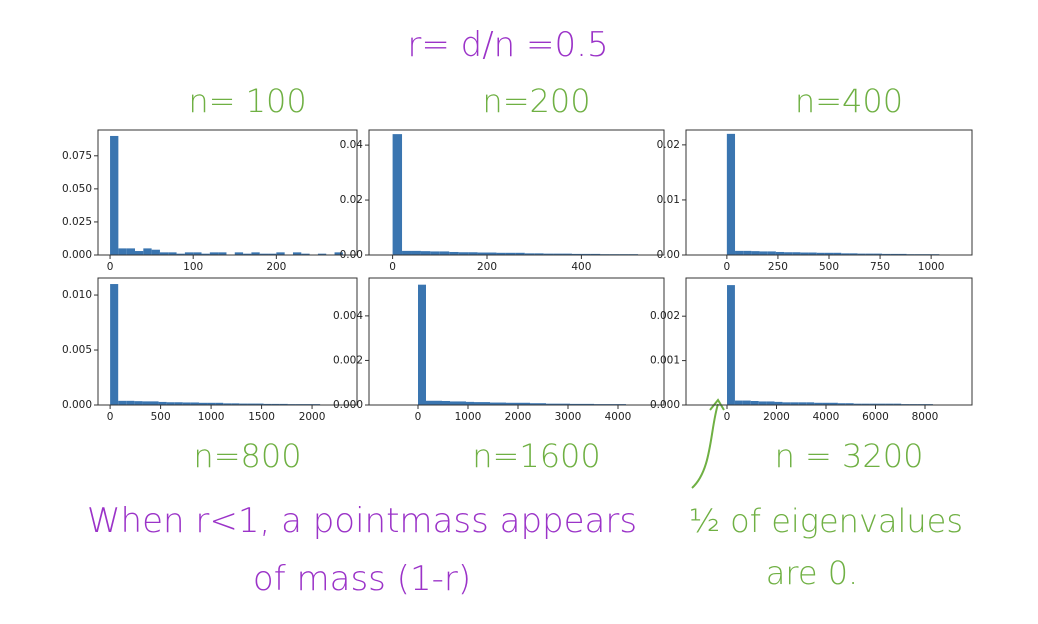  What do you see at coordinates (880, 267) in the screenshot?
I see `x-tick-label: 750` at bounding box center [880, 267].